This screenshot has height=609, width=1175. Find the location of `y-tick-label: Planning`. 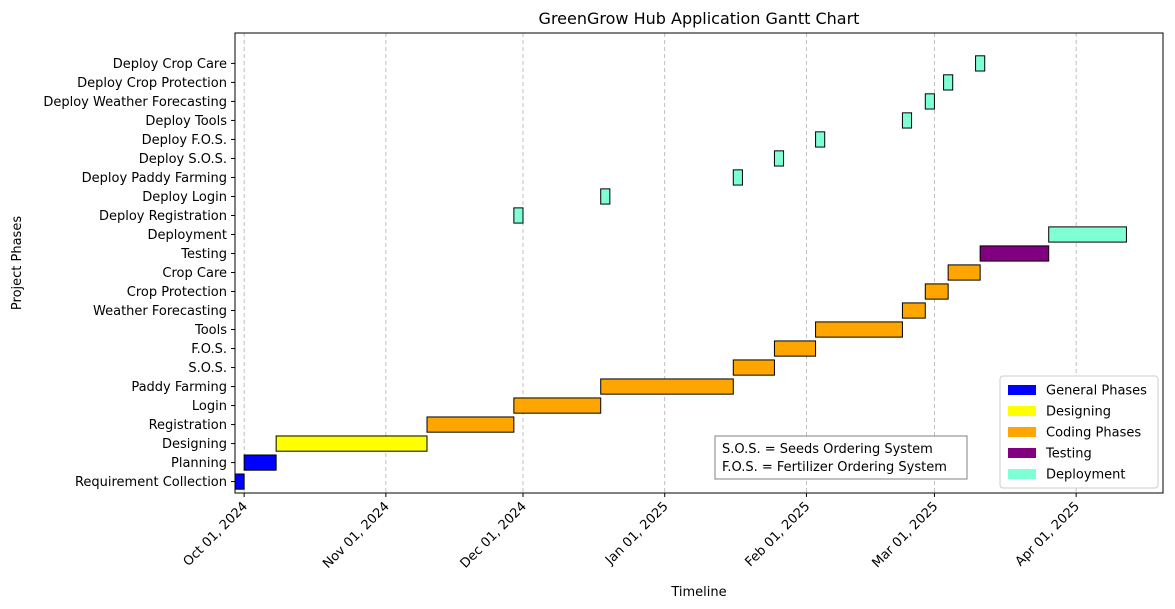

y-tick-label: Planning is located at coordinates (199, 463).